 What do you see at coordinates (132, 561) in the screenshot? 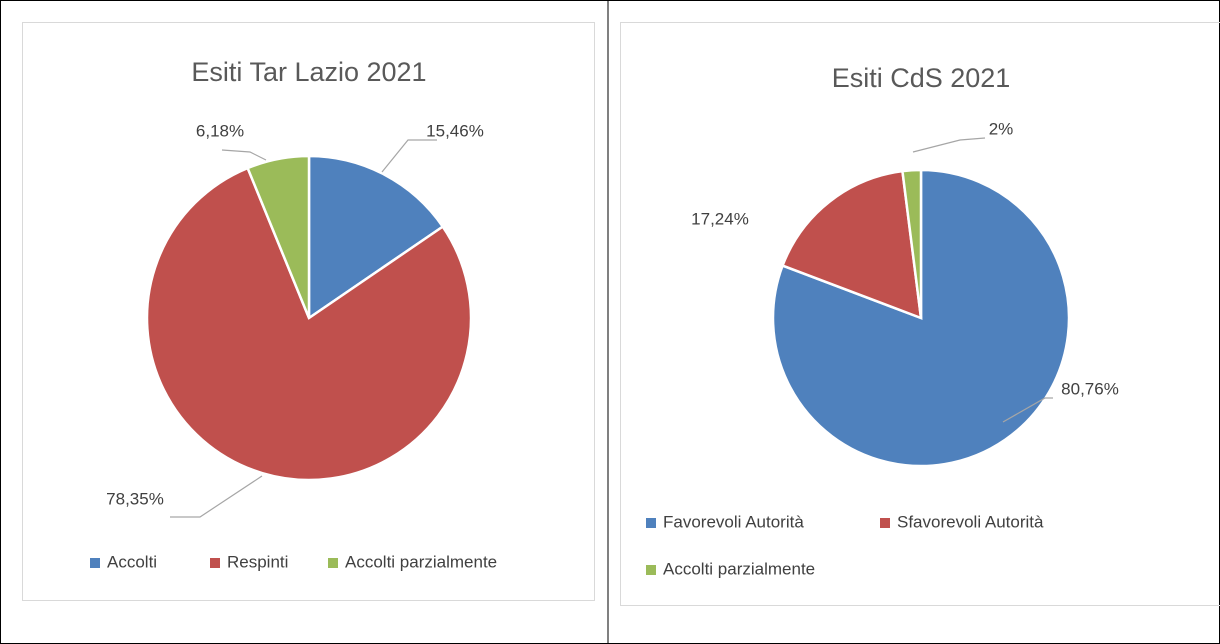
I see `legend-label: Accolti` at bounding box center [132, 561].